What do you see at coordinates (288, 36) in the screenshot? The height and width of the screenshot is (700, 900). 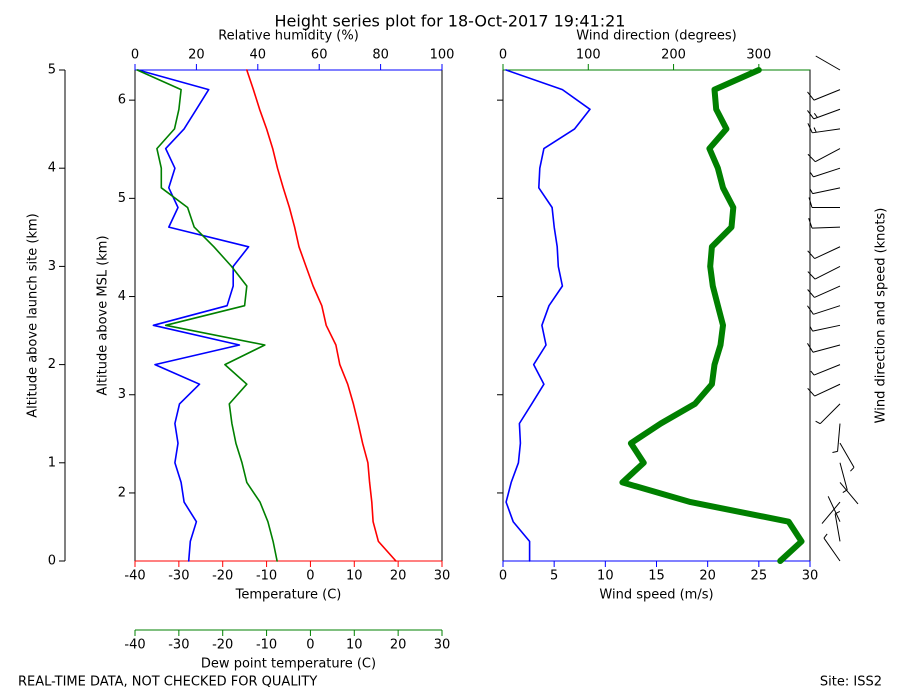 I see `x-axis-label: Relative humidity (%)` at bounding box center [288, 36].